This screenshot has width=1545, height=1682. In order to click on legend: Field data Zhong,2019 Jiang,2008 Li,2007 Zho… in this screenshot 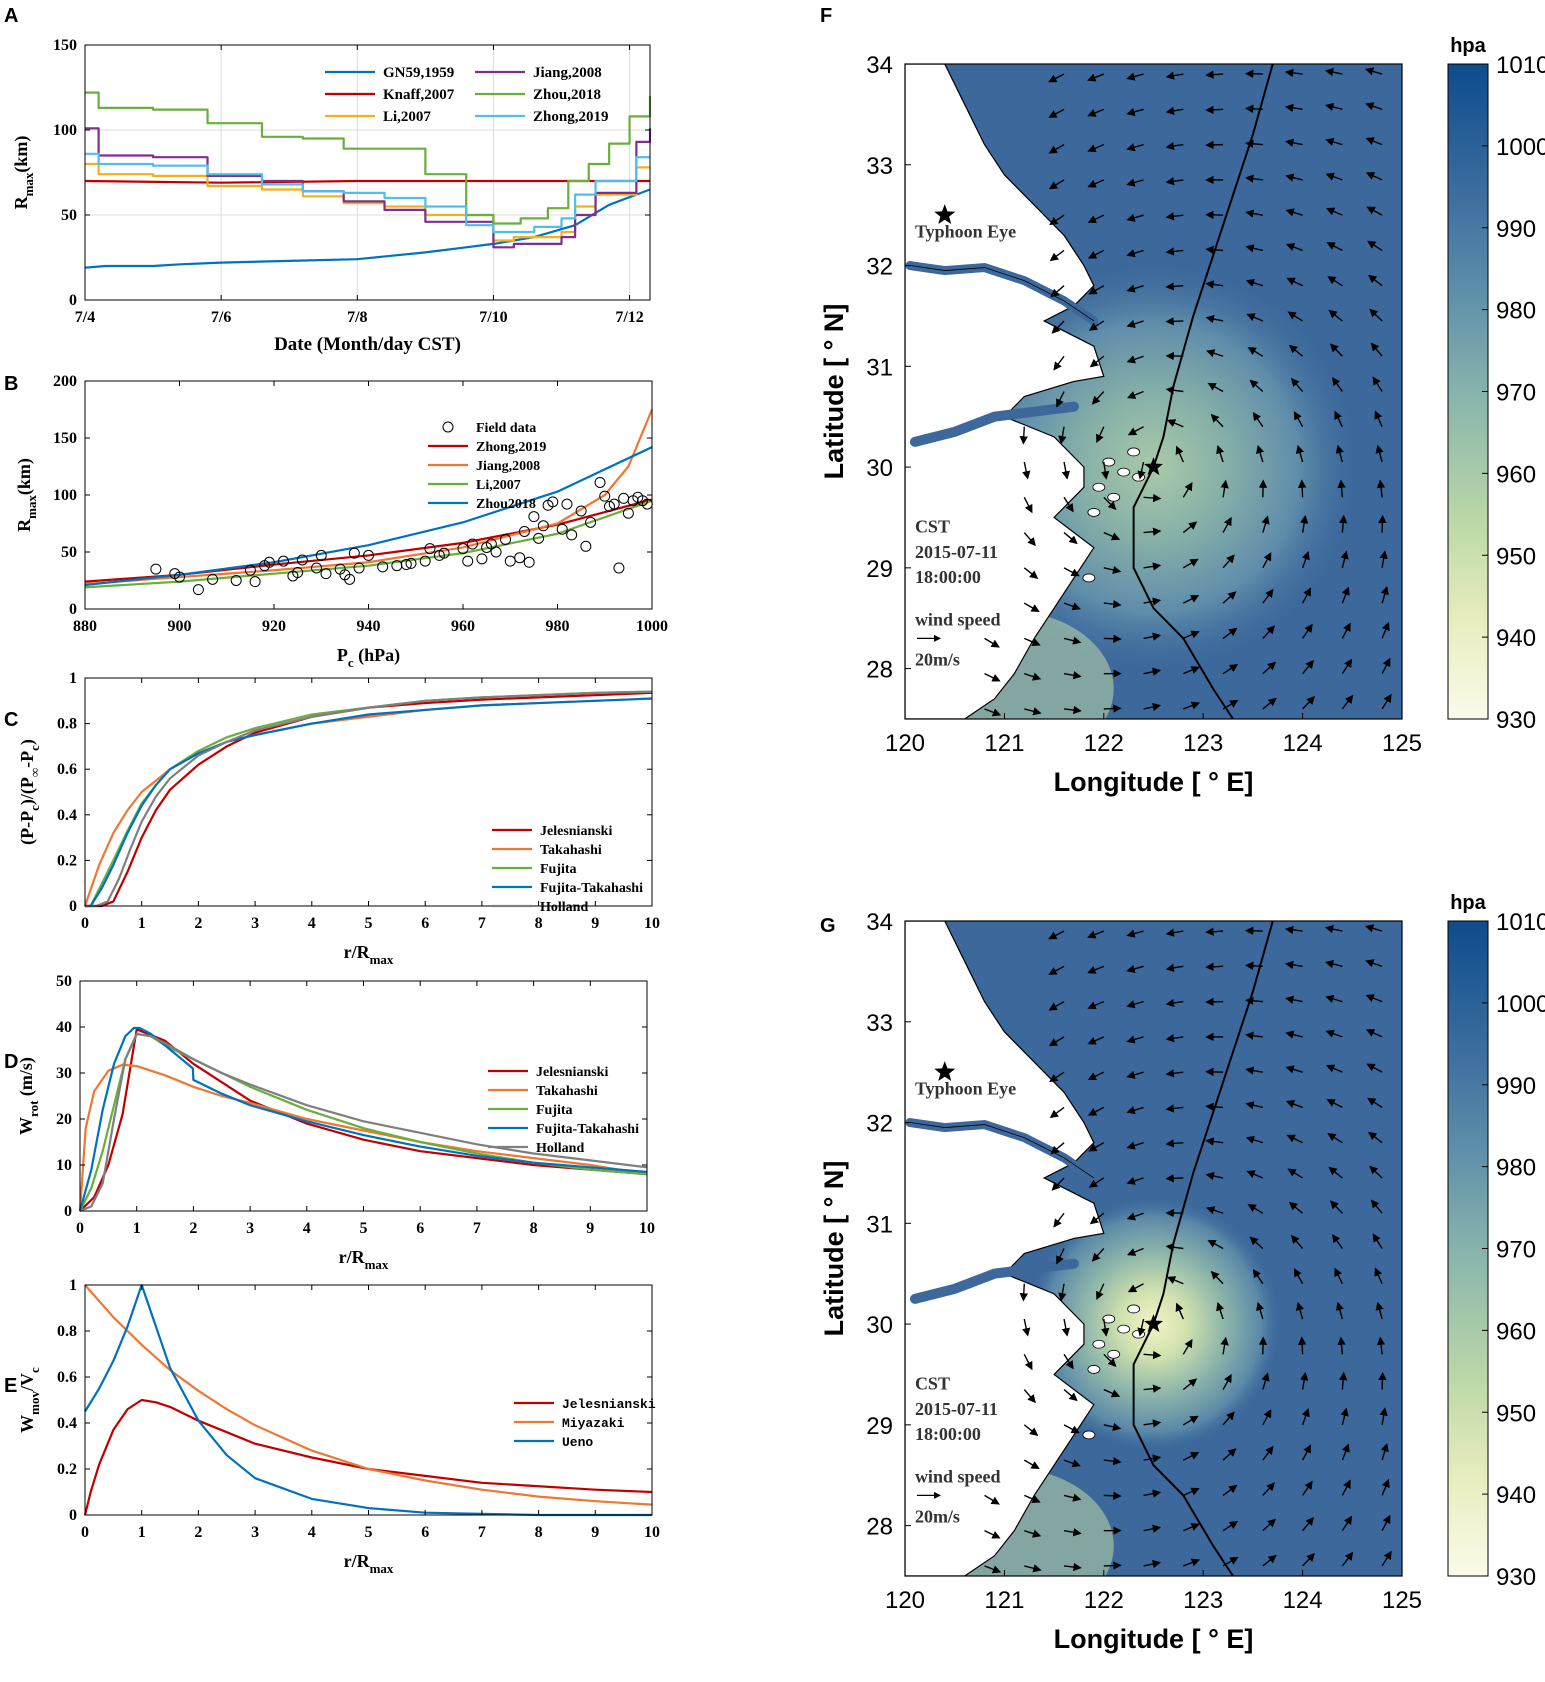, I will do `click(487, 466)`.